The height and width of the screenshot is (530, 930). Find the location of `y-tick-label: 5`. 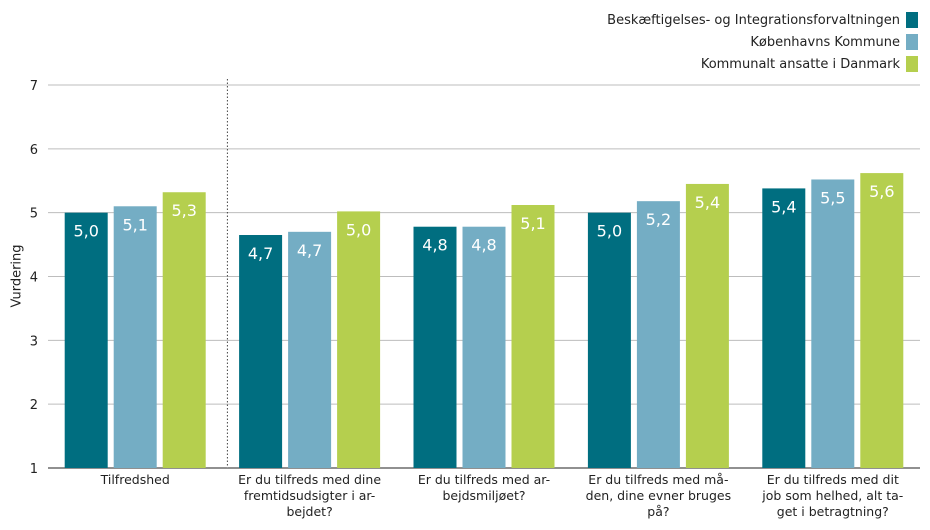

y-tick-label: 5 is located at coordinates (34, 214).